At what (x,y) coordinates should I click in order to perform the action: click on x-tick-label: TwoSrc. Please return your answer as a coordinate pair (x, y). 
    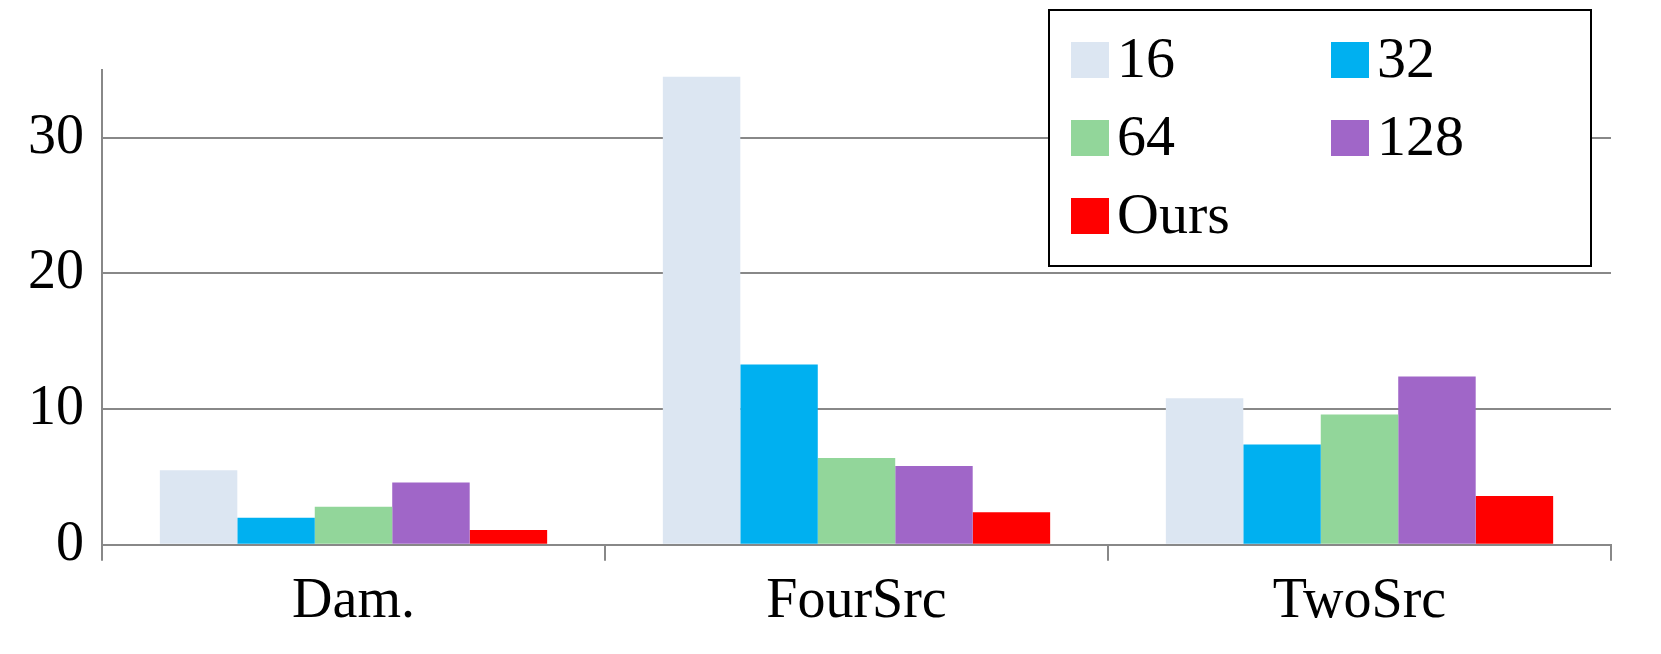
    Looking at the image, I should click on (1359, 598).